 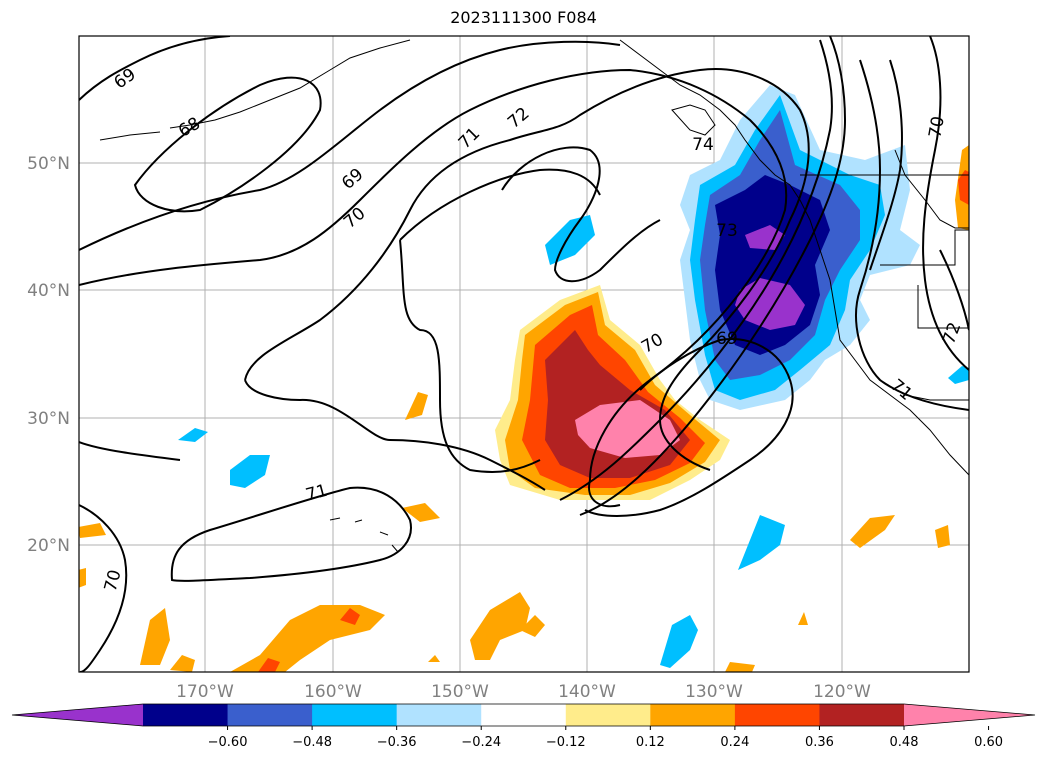 I want to click on lon-label: 120°W, so click(x=842, y=692).